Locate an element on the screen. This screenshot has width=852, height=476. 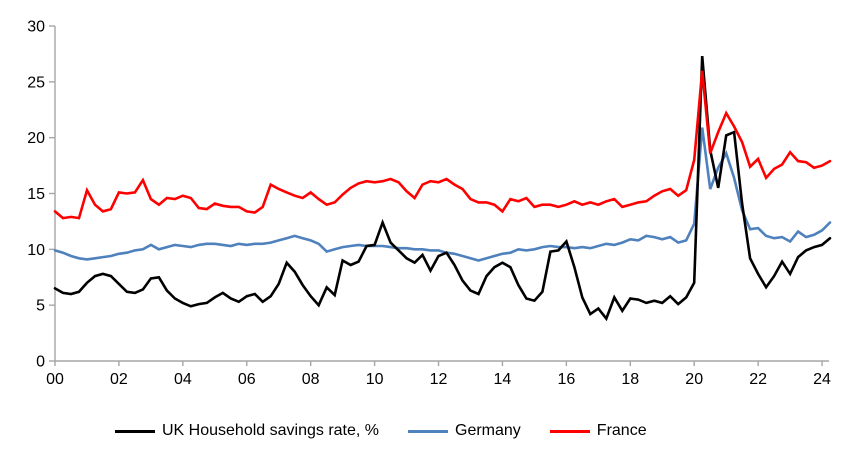
x-axis-tick-label: 04 is located at coordinates (183, 379).